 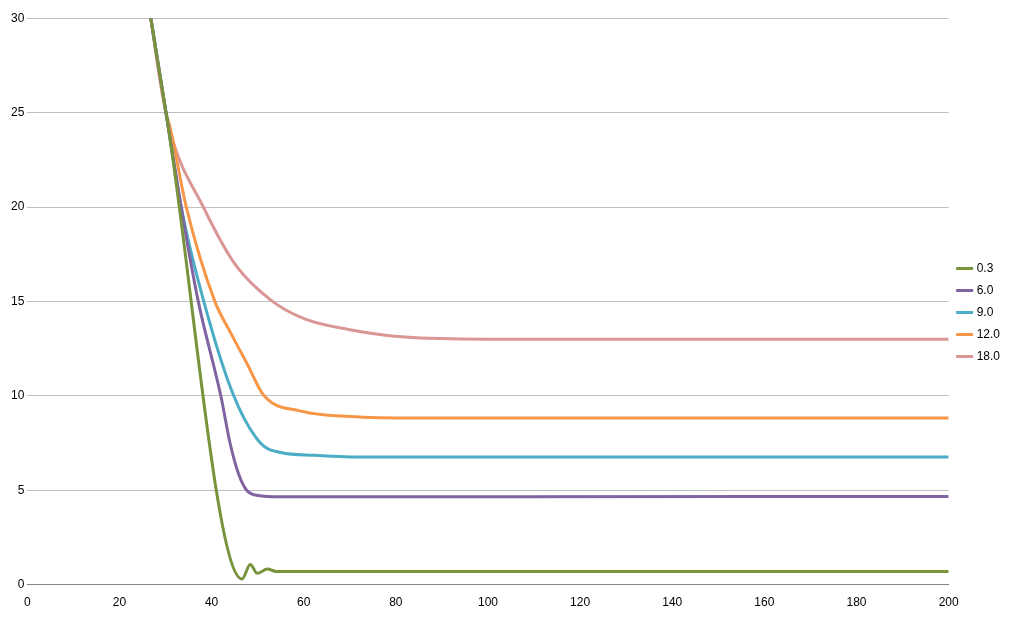 What do you see at coordinates (764, 602) in the screenshot?
I see `x-tick-label: 160` at bounding box center [764, 602].